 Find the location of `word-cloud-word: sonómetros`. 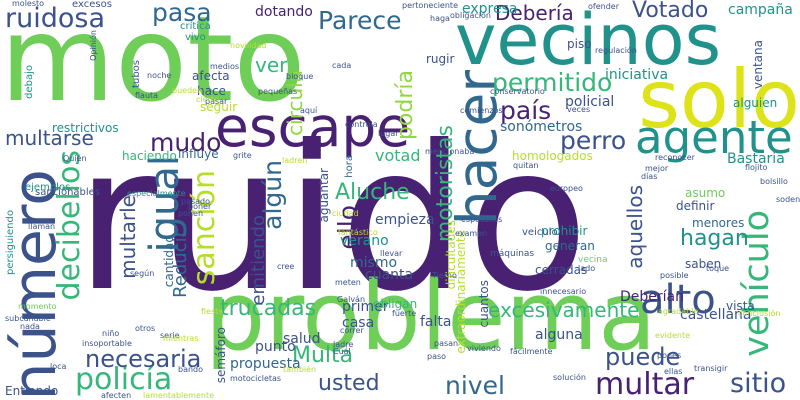

word-cloud-word: sonómetros is located at coordinates (541, 127).